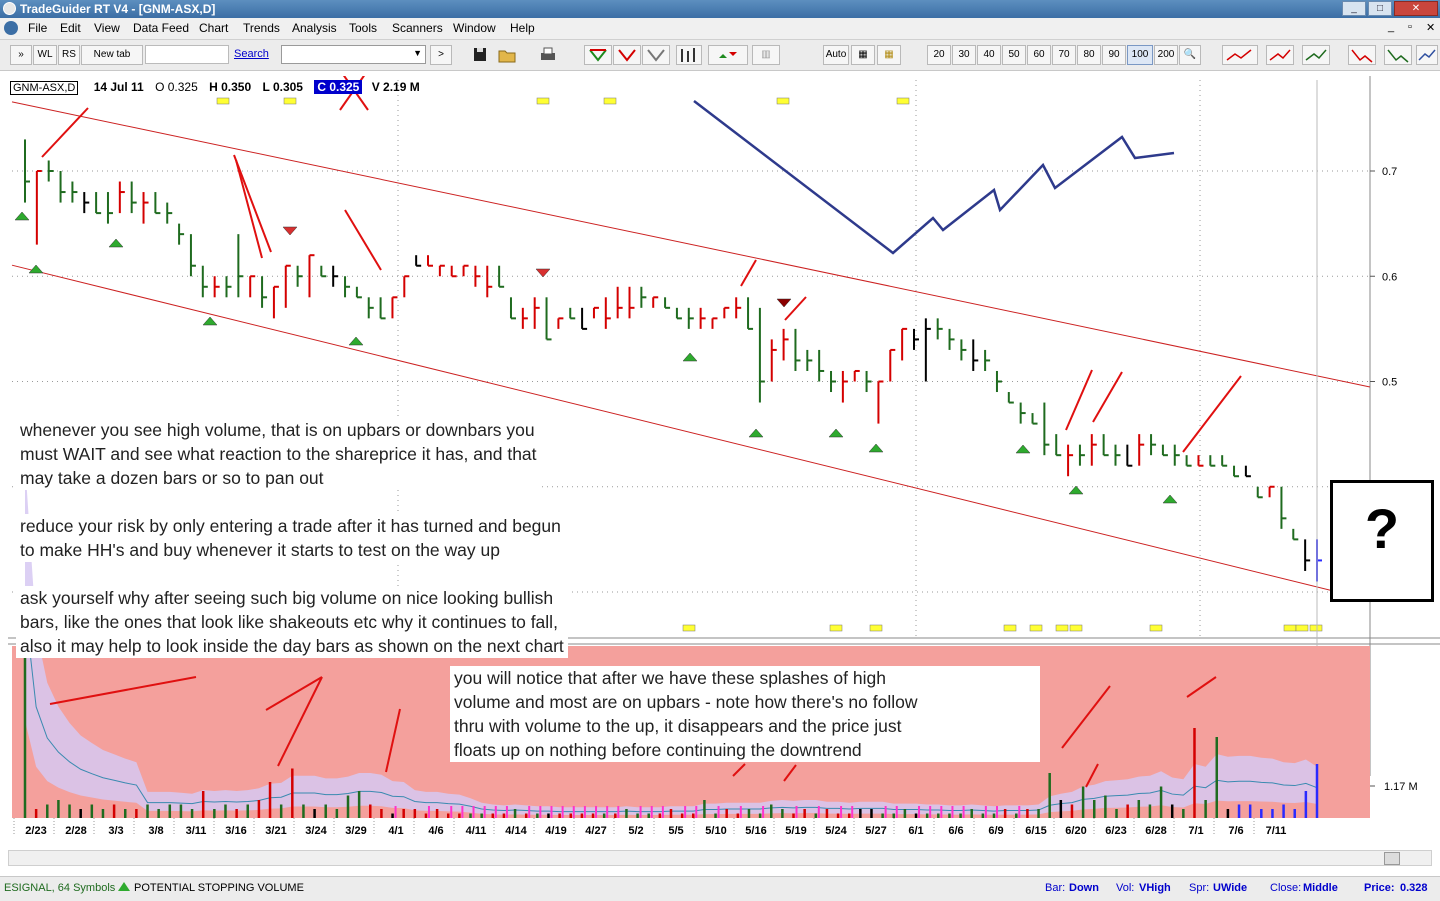 This screenshot has width=1440, height=901. What do you see at coordinates (9, 8) in the screenshot?
I see `app-icon` at bounding box center [9, 8].